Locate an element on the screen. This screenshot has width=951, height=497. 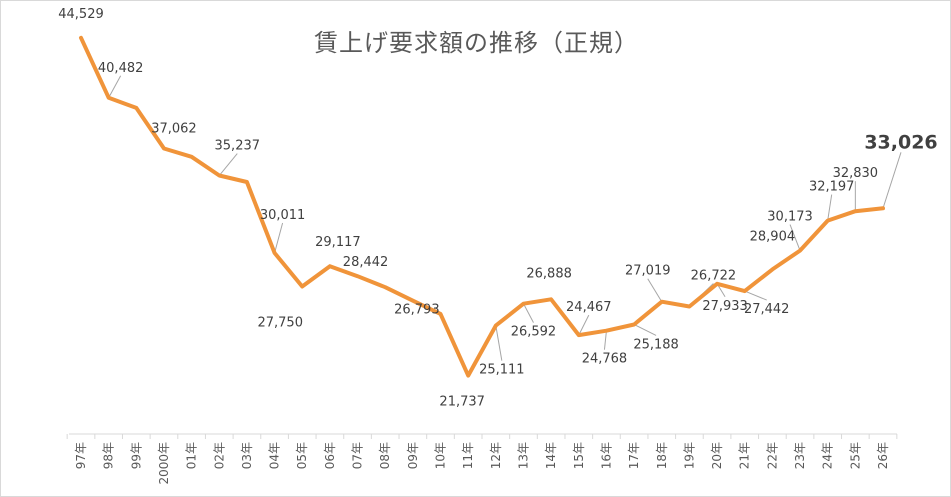
data-label: 28,442 is located at coordinates (366, 262).